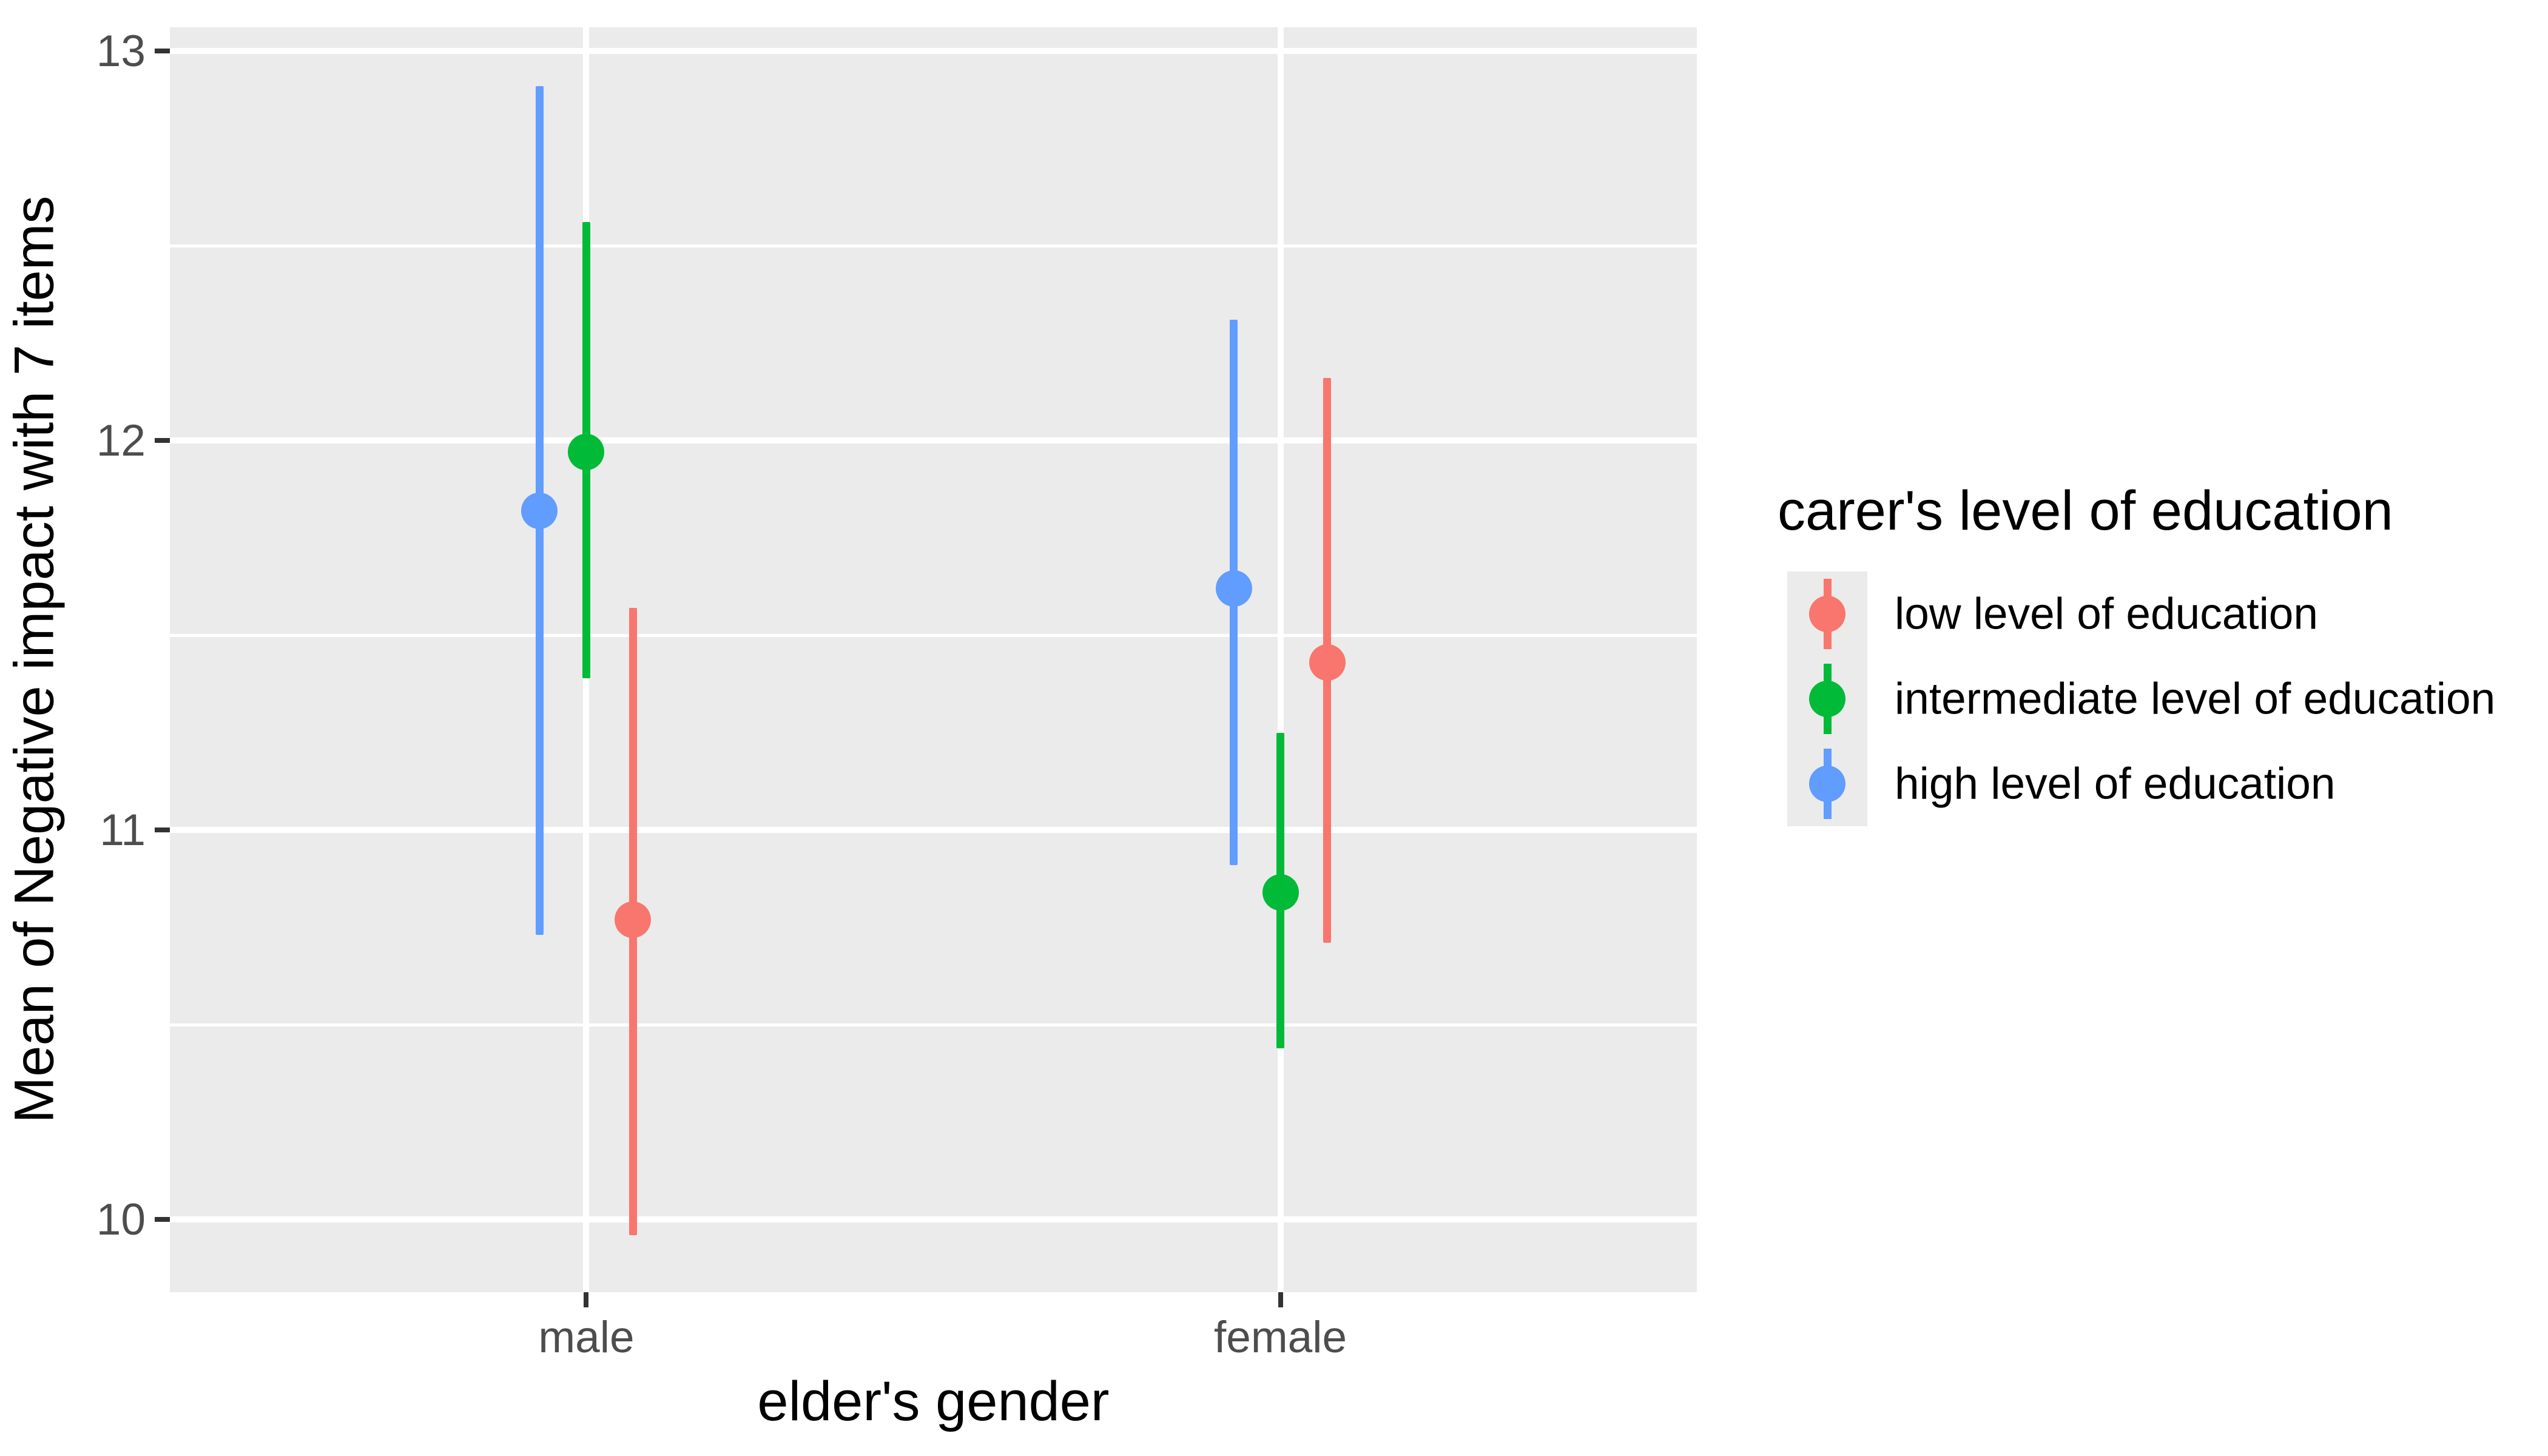 The height and width of the screenshot is (1456, 2548). I want to click on legend-item-intermediate: intermediate level of education, so click(2166, 698).